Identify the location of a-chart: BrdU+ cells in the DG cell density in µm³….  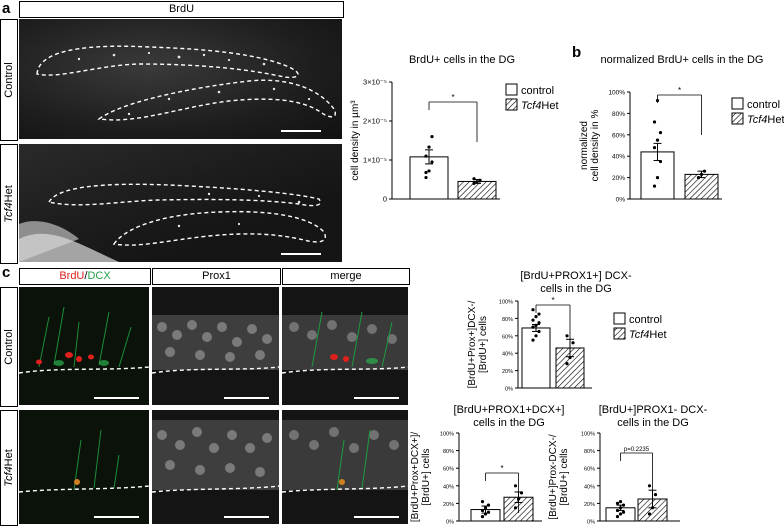
(454, 129).